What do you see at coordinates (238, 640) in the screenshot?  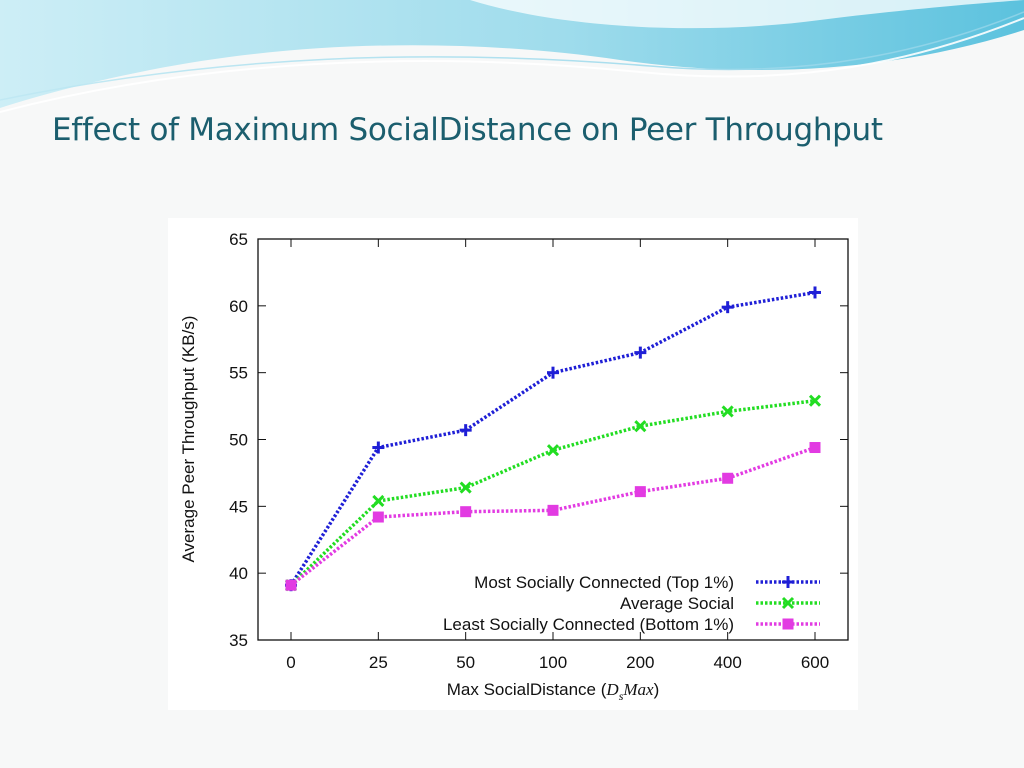 I see `y-tick-label: 35` at bounding box center [238, 640].